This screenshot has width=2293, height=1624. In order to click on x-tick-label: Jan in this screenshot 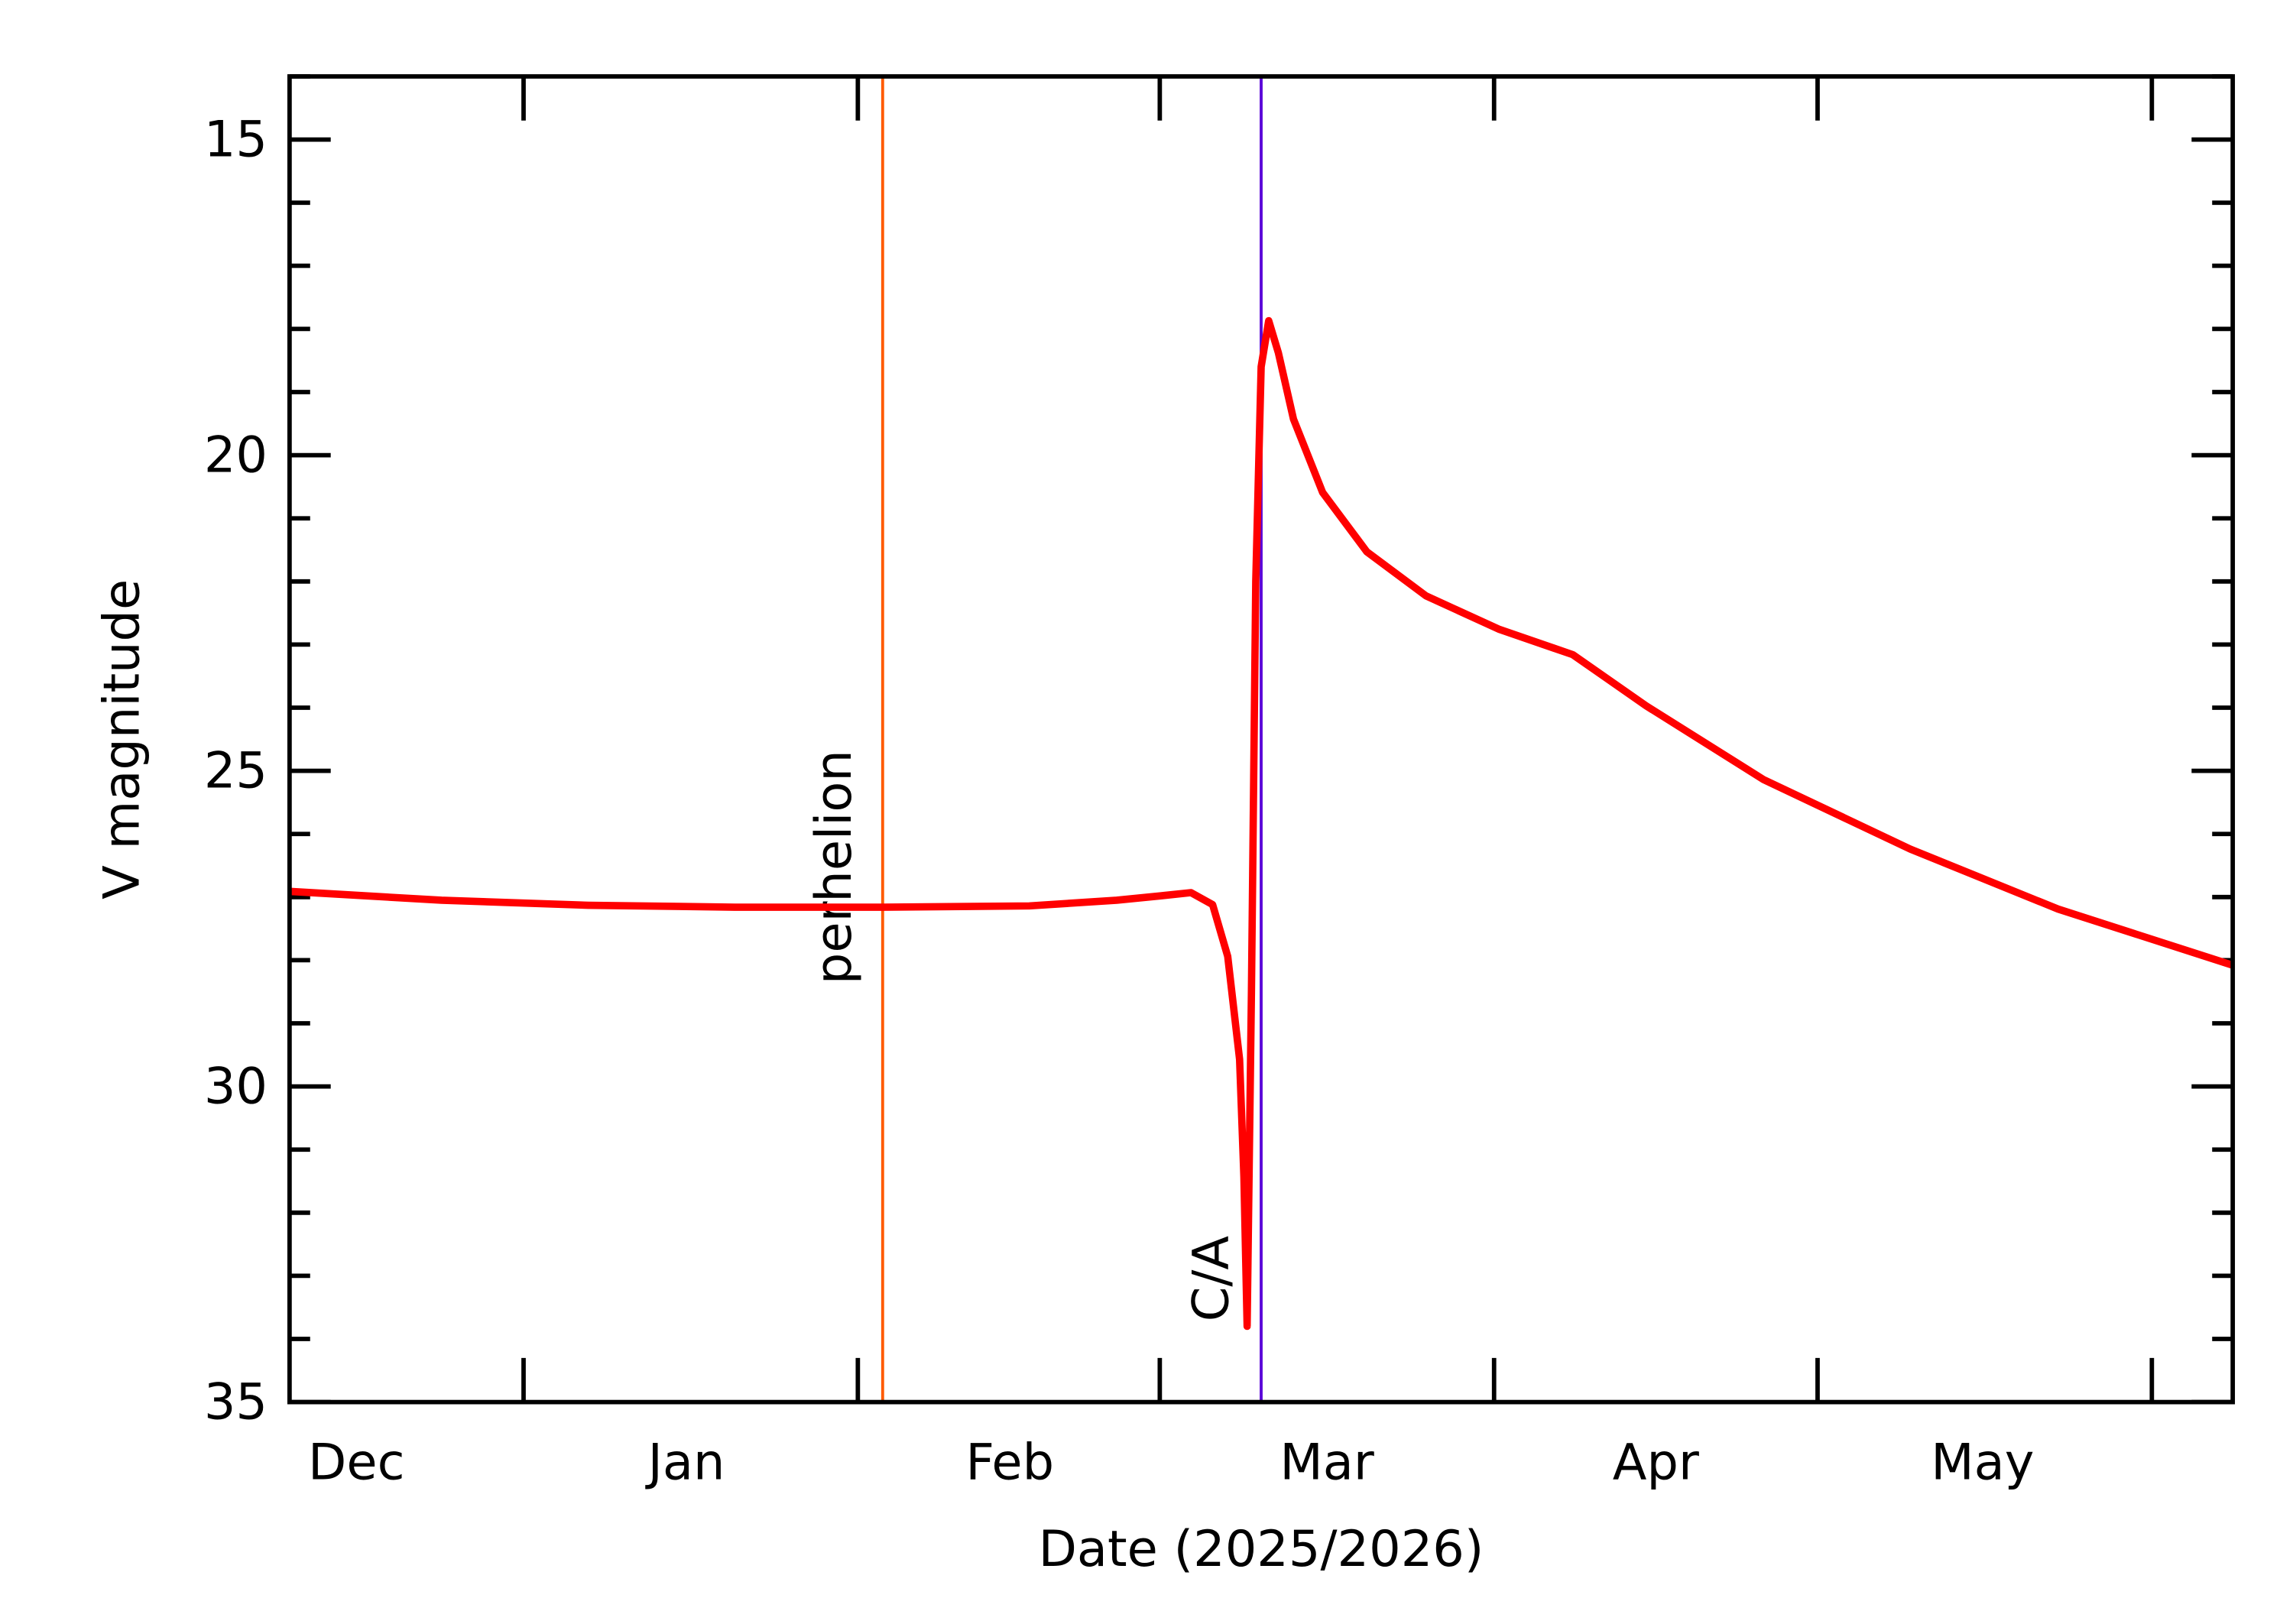, I will do `click(685, 1462)`.